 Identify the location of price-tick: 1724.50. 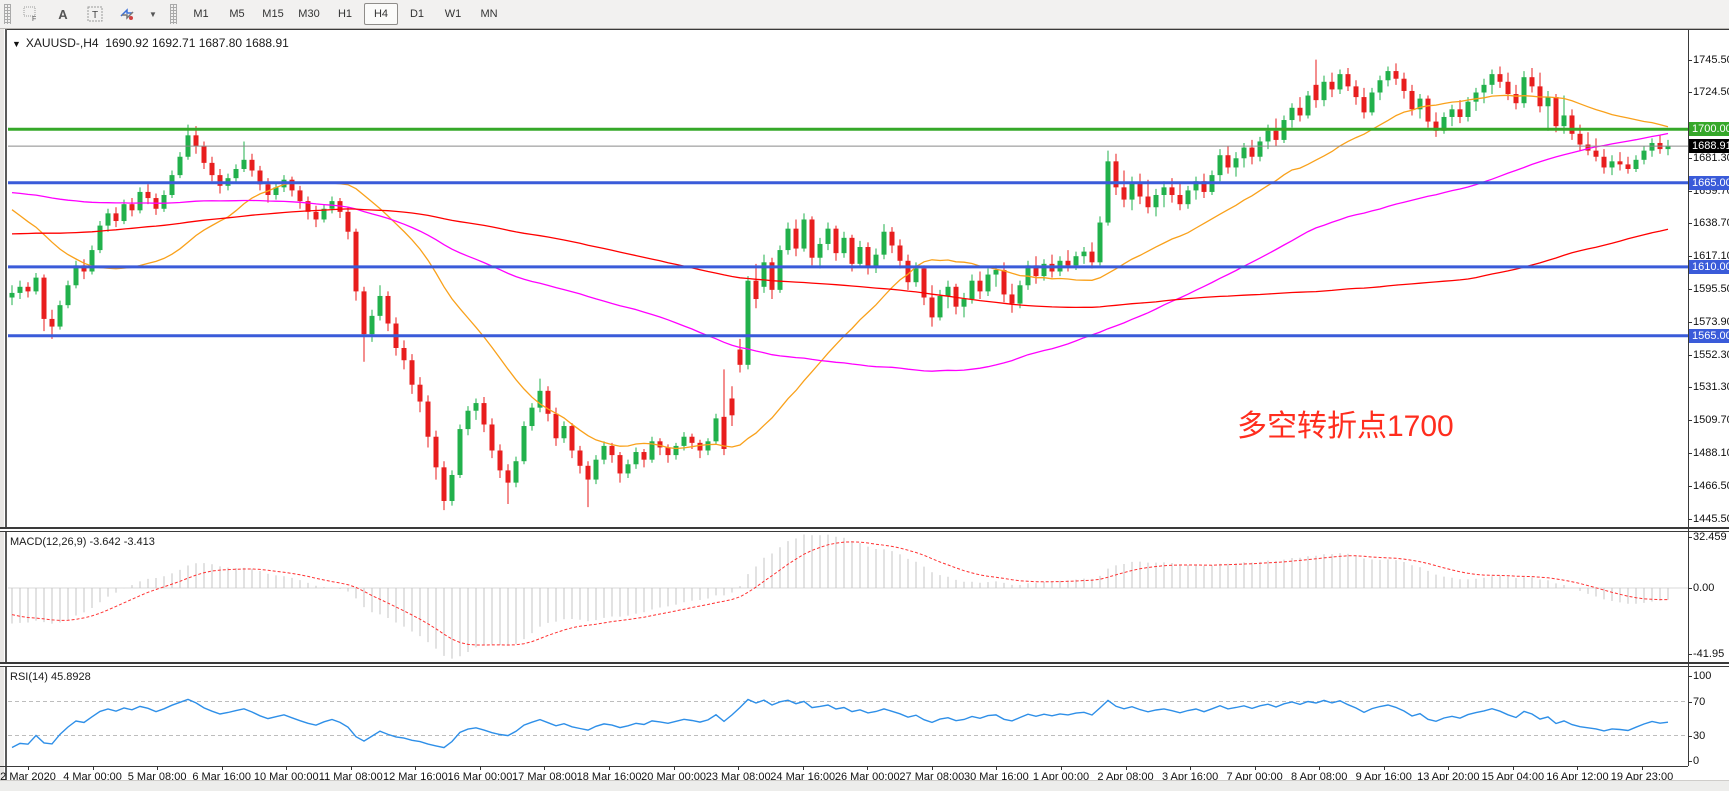
(1708, 91).